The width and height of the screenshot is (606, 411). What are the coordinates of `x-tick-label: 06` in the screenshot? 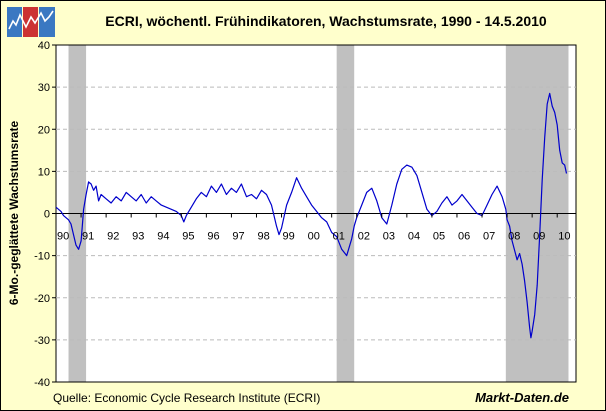 It's located at (464, 237).